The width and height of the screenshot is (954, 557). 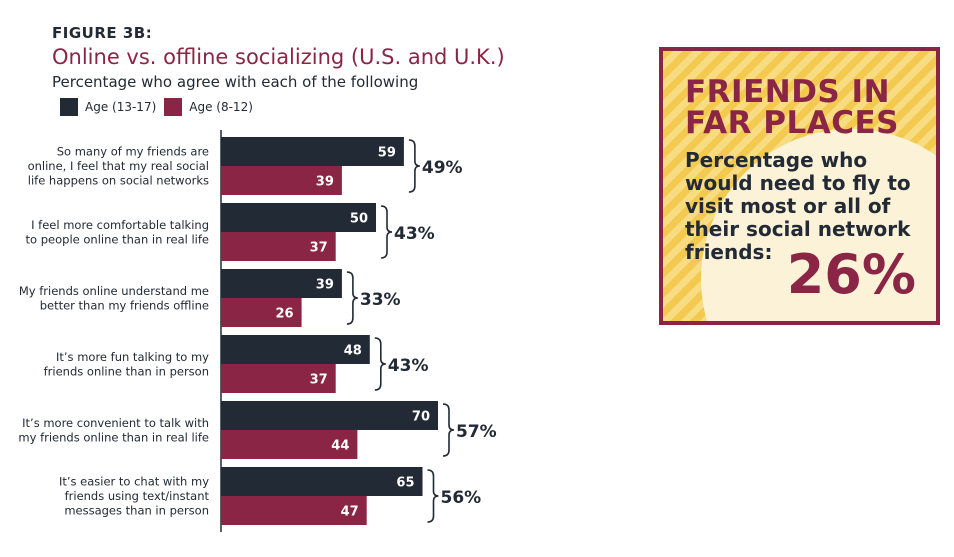 I want to click on category-label-line: It’s more fun talking to my, so click(x=132, y=357).